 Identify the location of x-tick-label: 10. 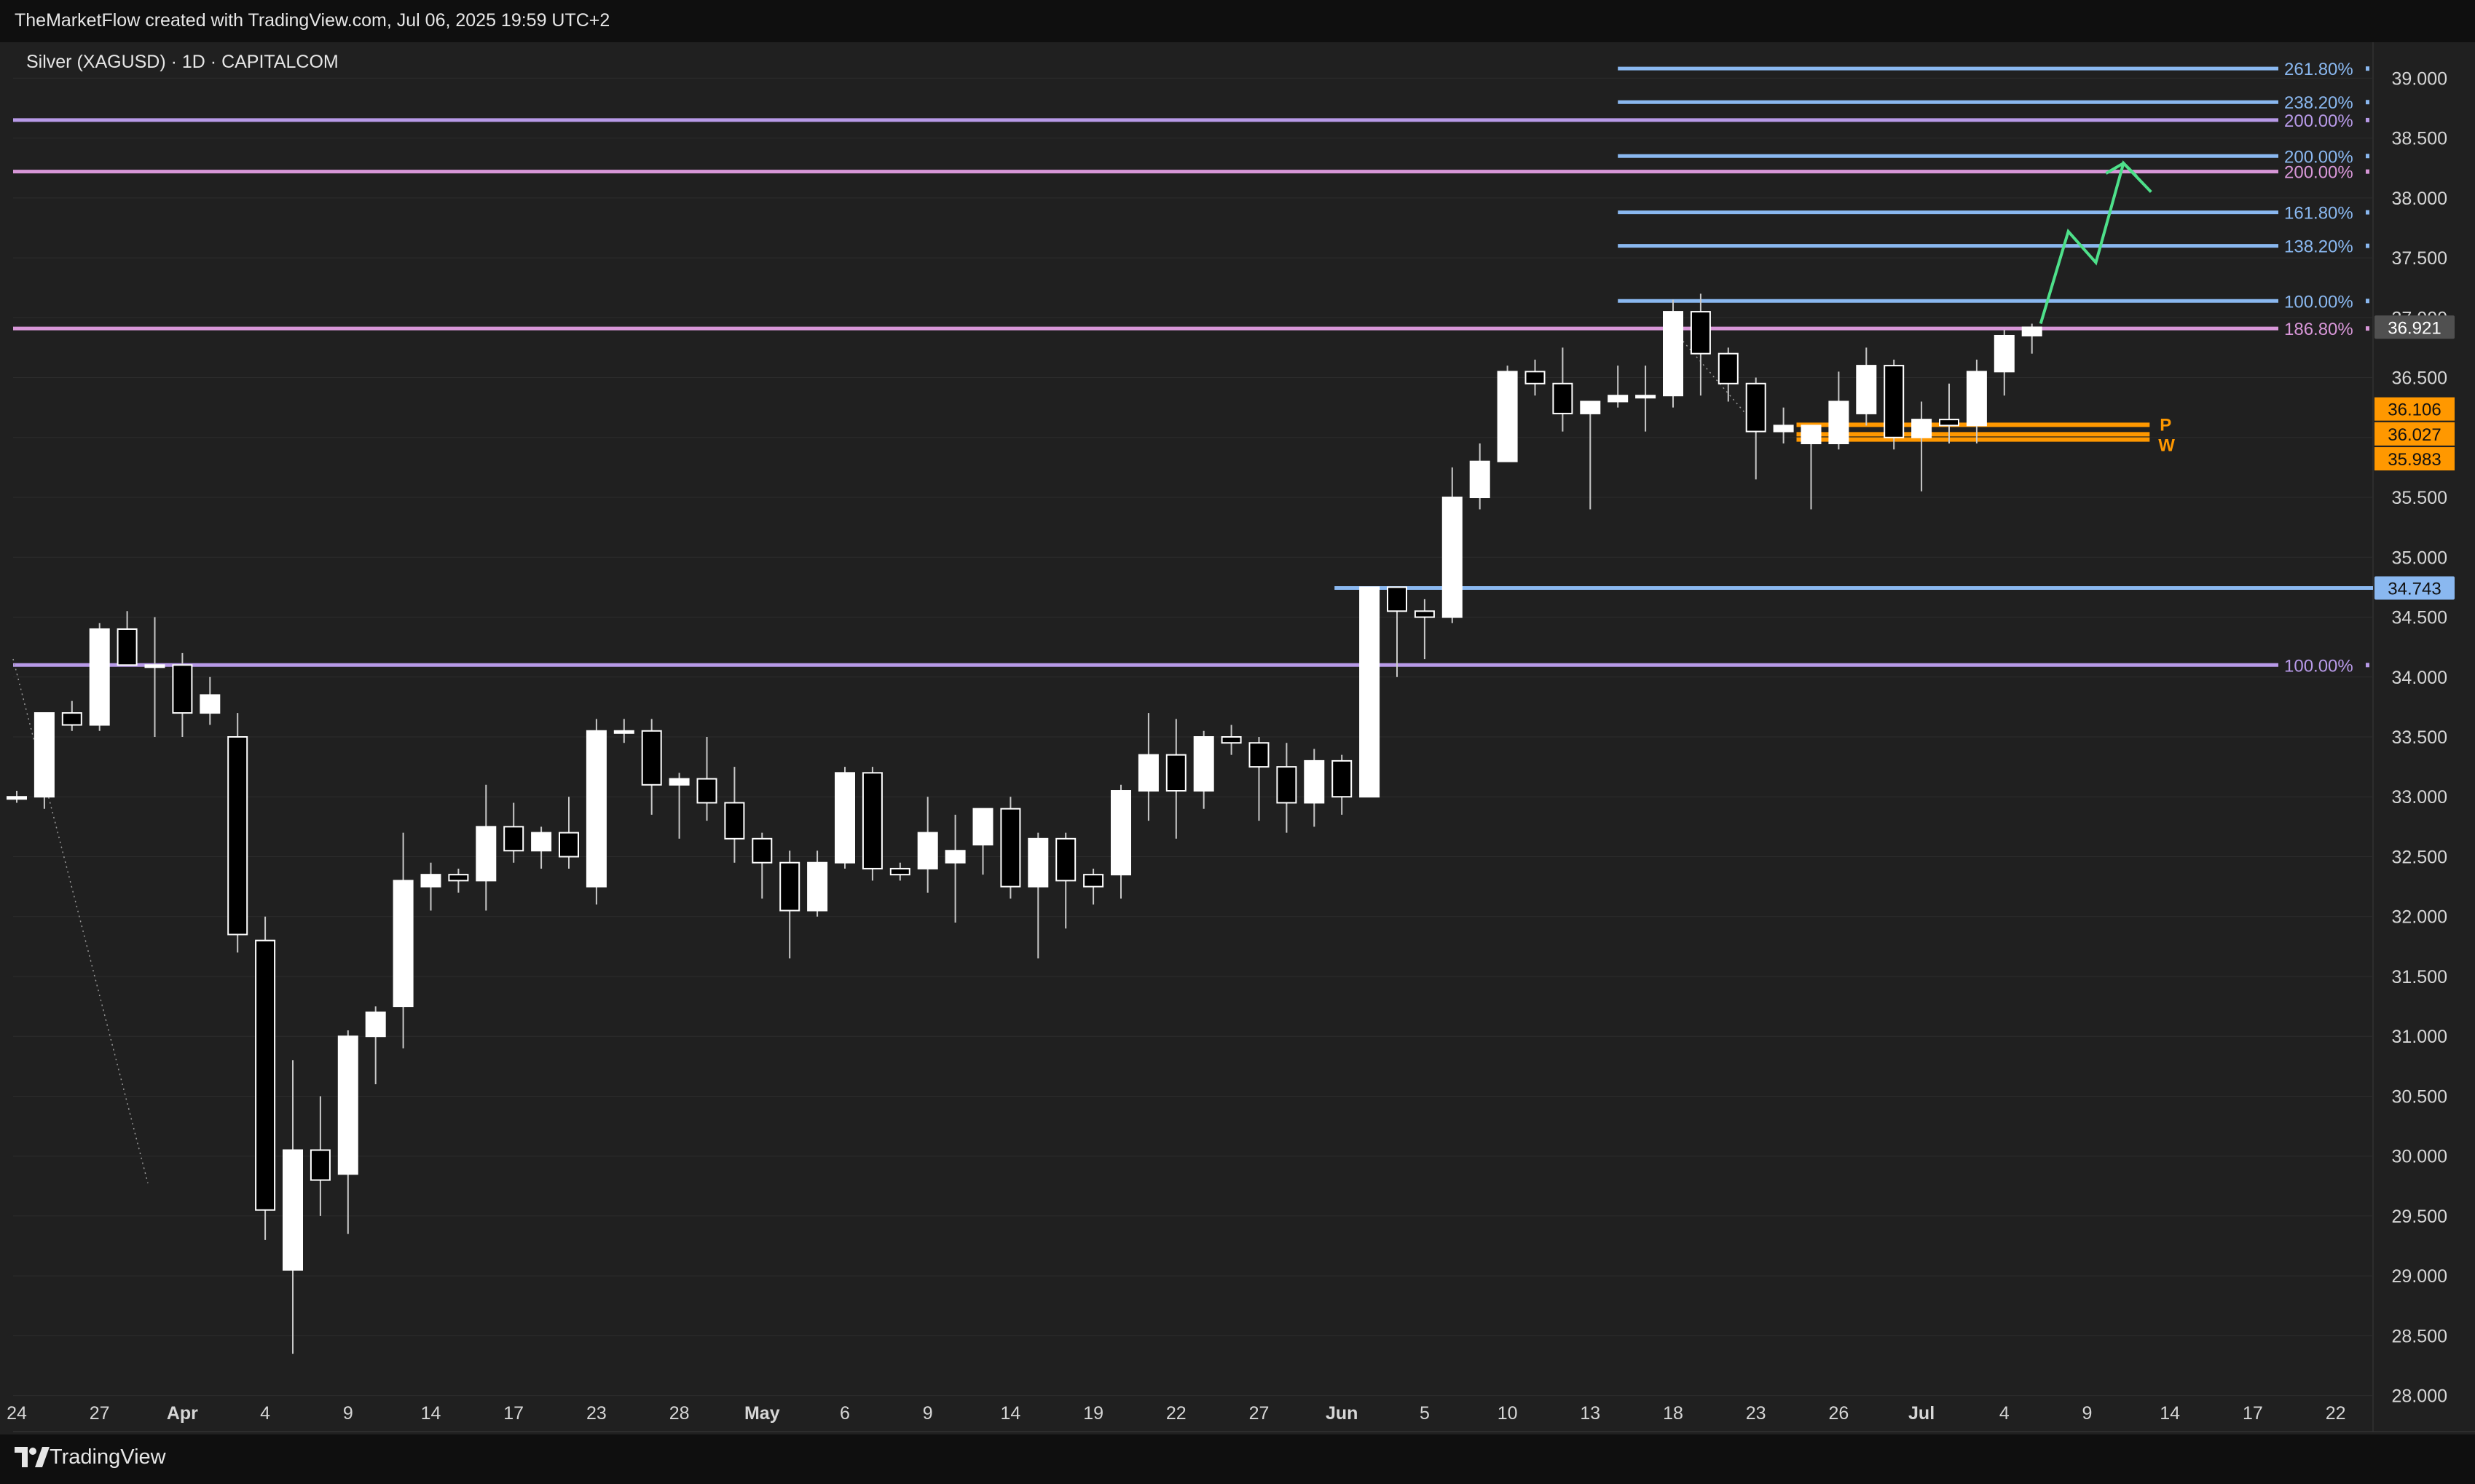
(1508, 1413).